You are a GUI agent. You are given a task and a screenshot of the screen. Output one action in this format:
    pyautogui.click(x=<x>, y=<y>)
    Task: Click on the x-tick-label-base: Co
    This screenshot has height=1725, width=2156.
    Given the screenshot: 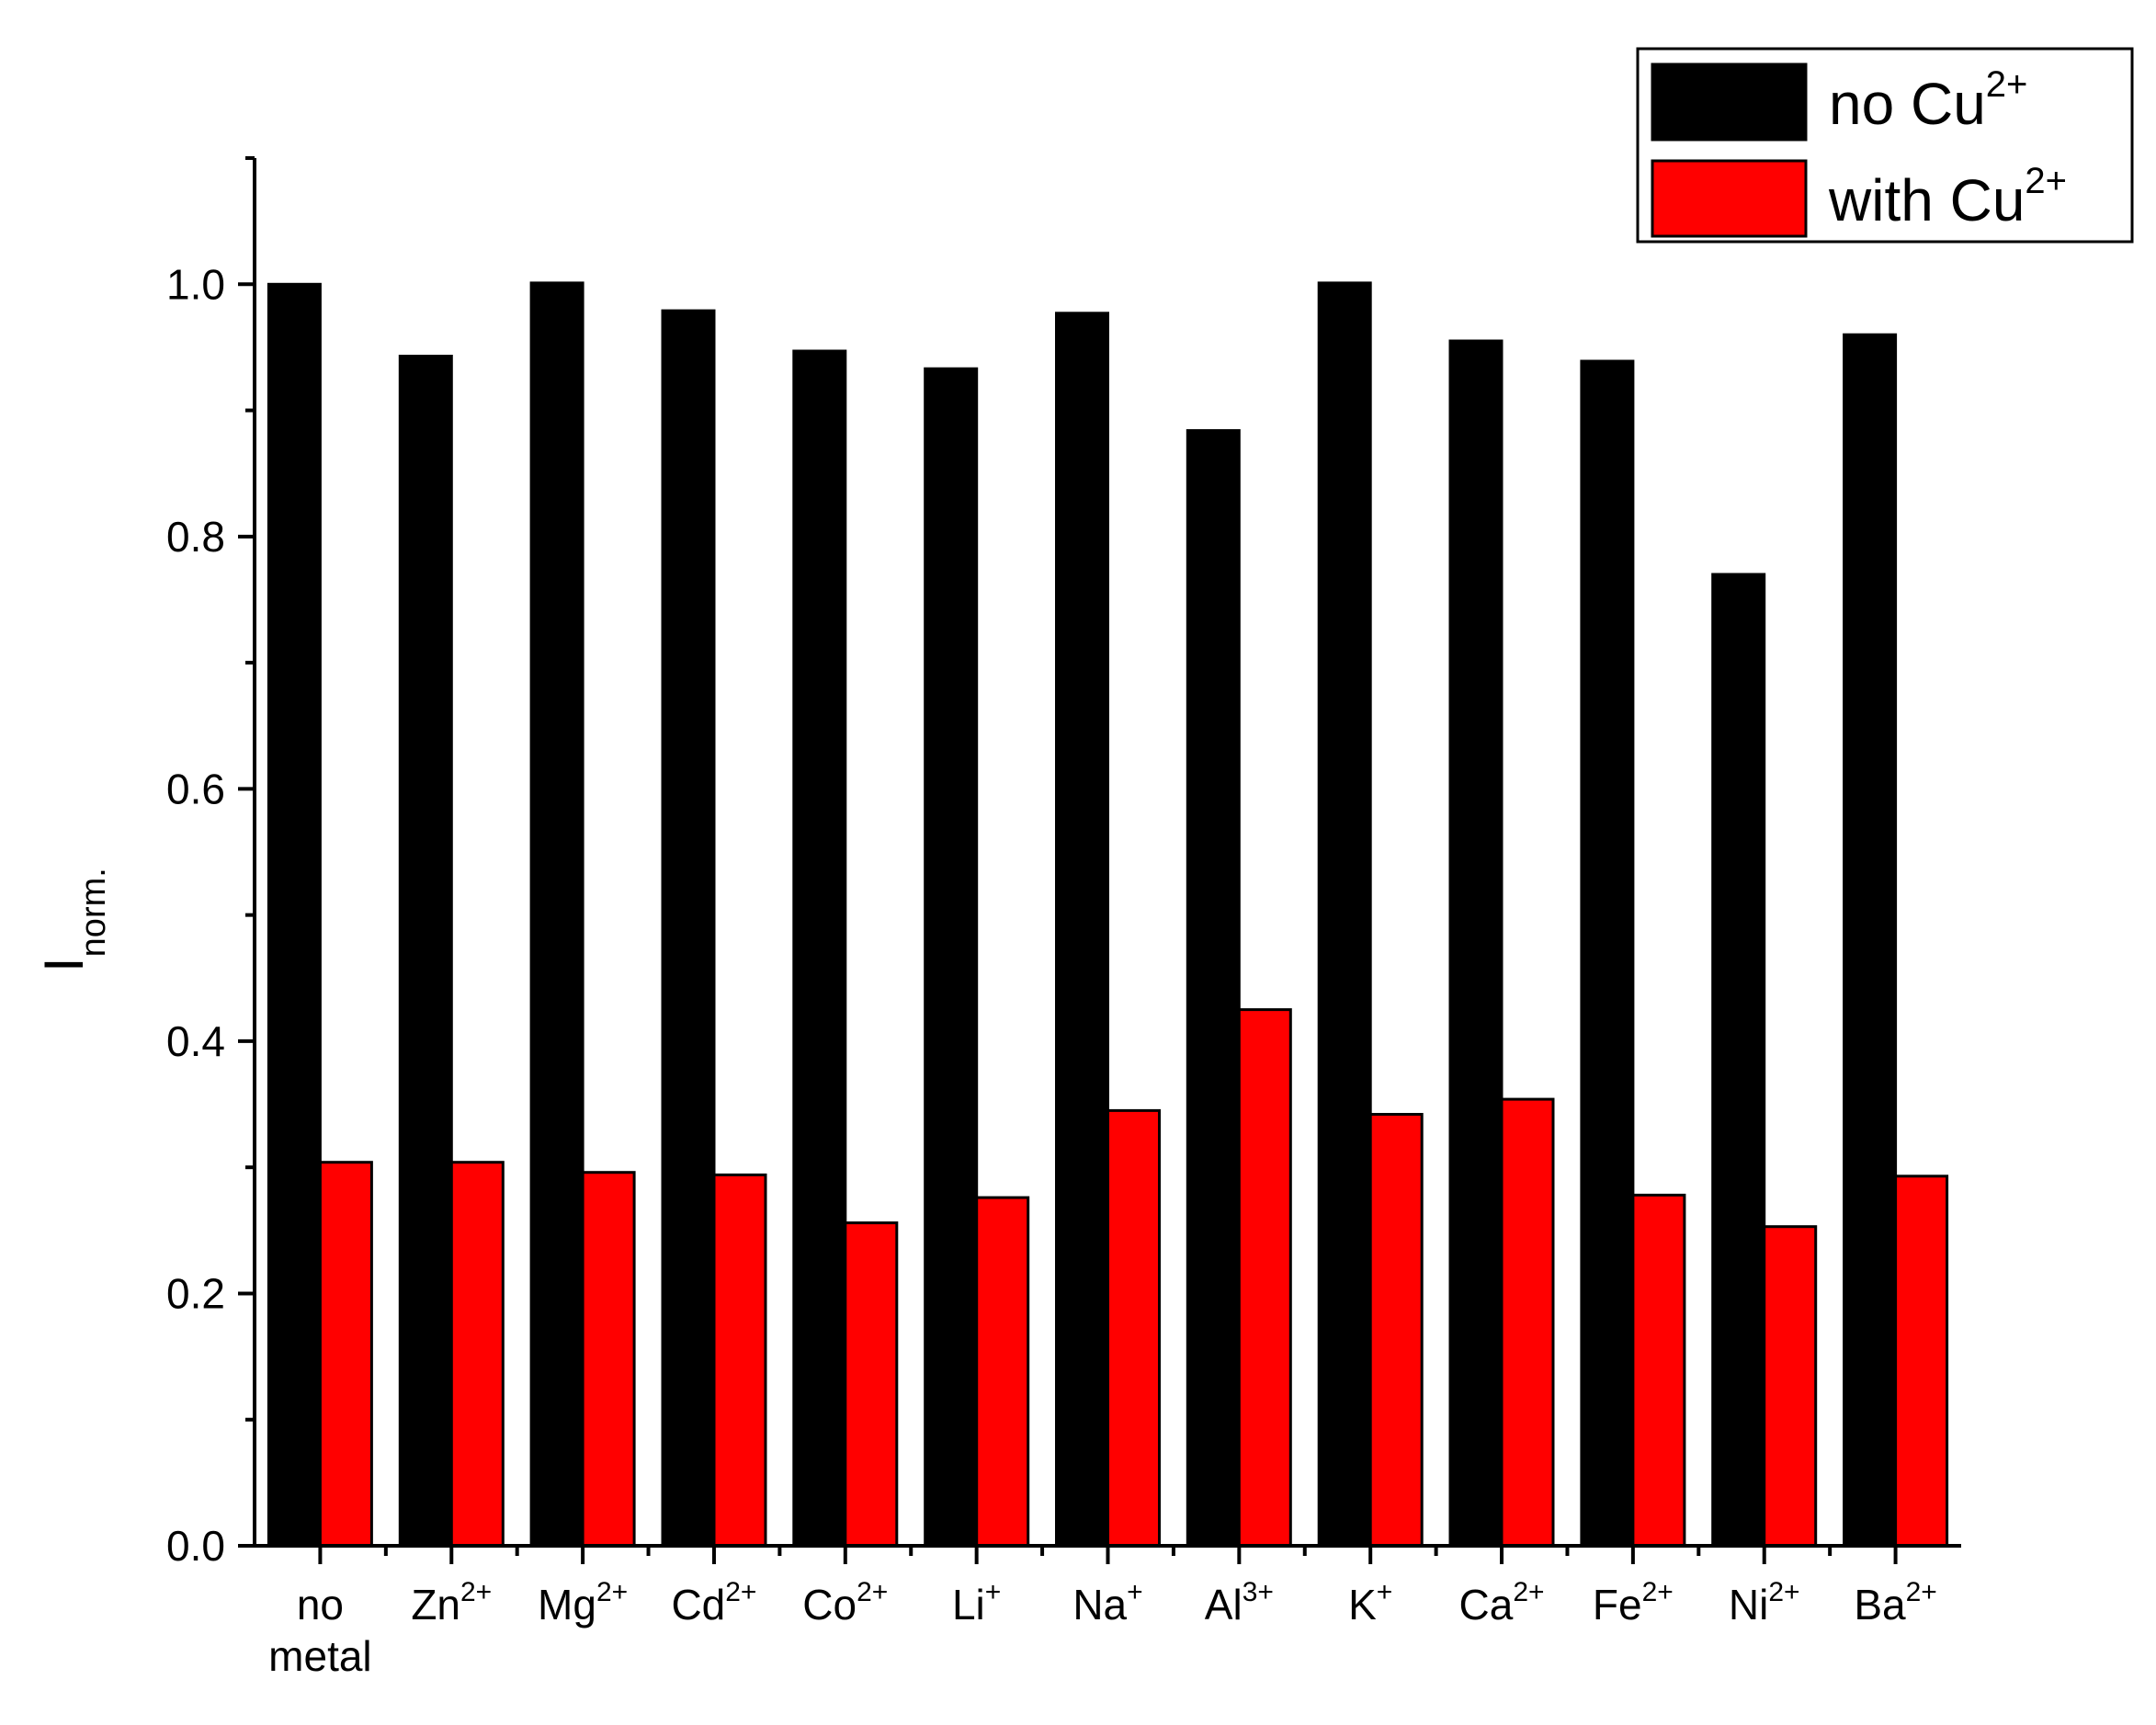 What is the action you would take?
    pyautogui.click(x=829, y=1605)
    